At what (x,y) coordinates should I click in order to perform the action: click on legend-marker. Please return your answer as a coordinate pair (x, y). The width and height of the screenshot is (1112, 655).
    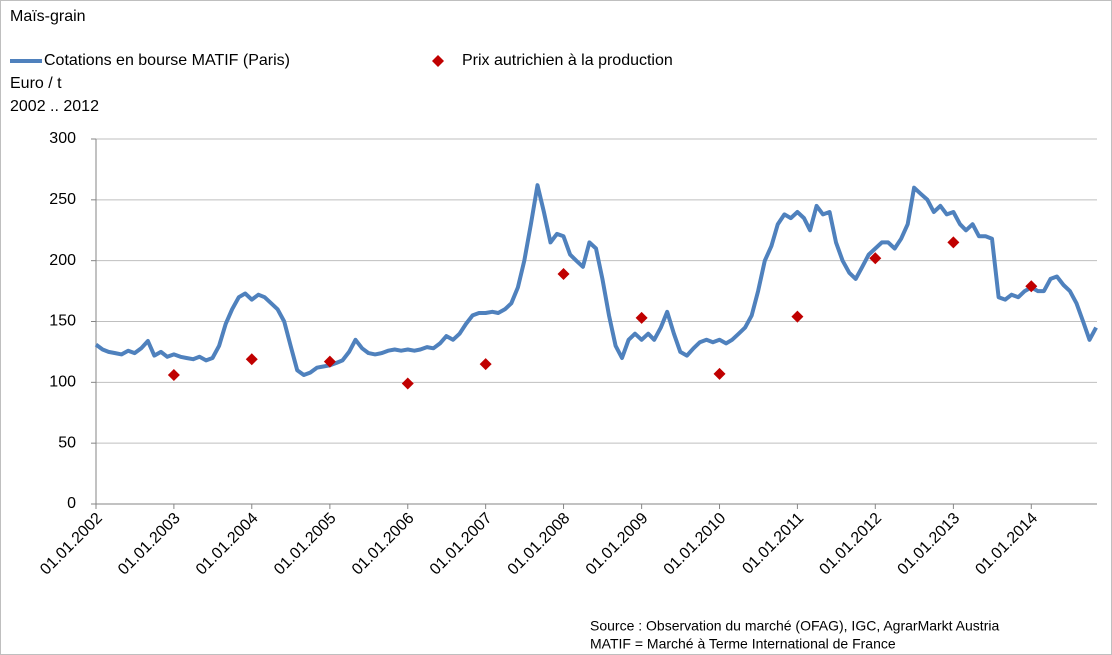
    Looking at the image, I should click on (438, 61).